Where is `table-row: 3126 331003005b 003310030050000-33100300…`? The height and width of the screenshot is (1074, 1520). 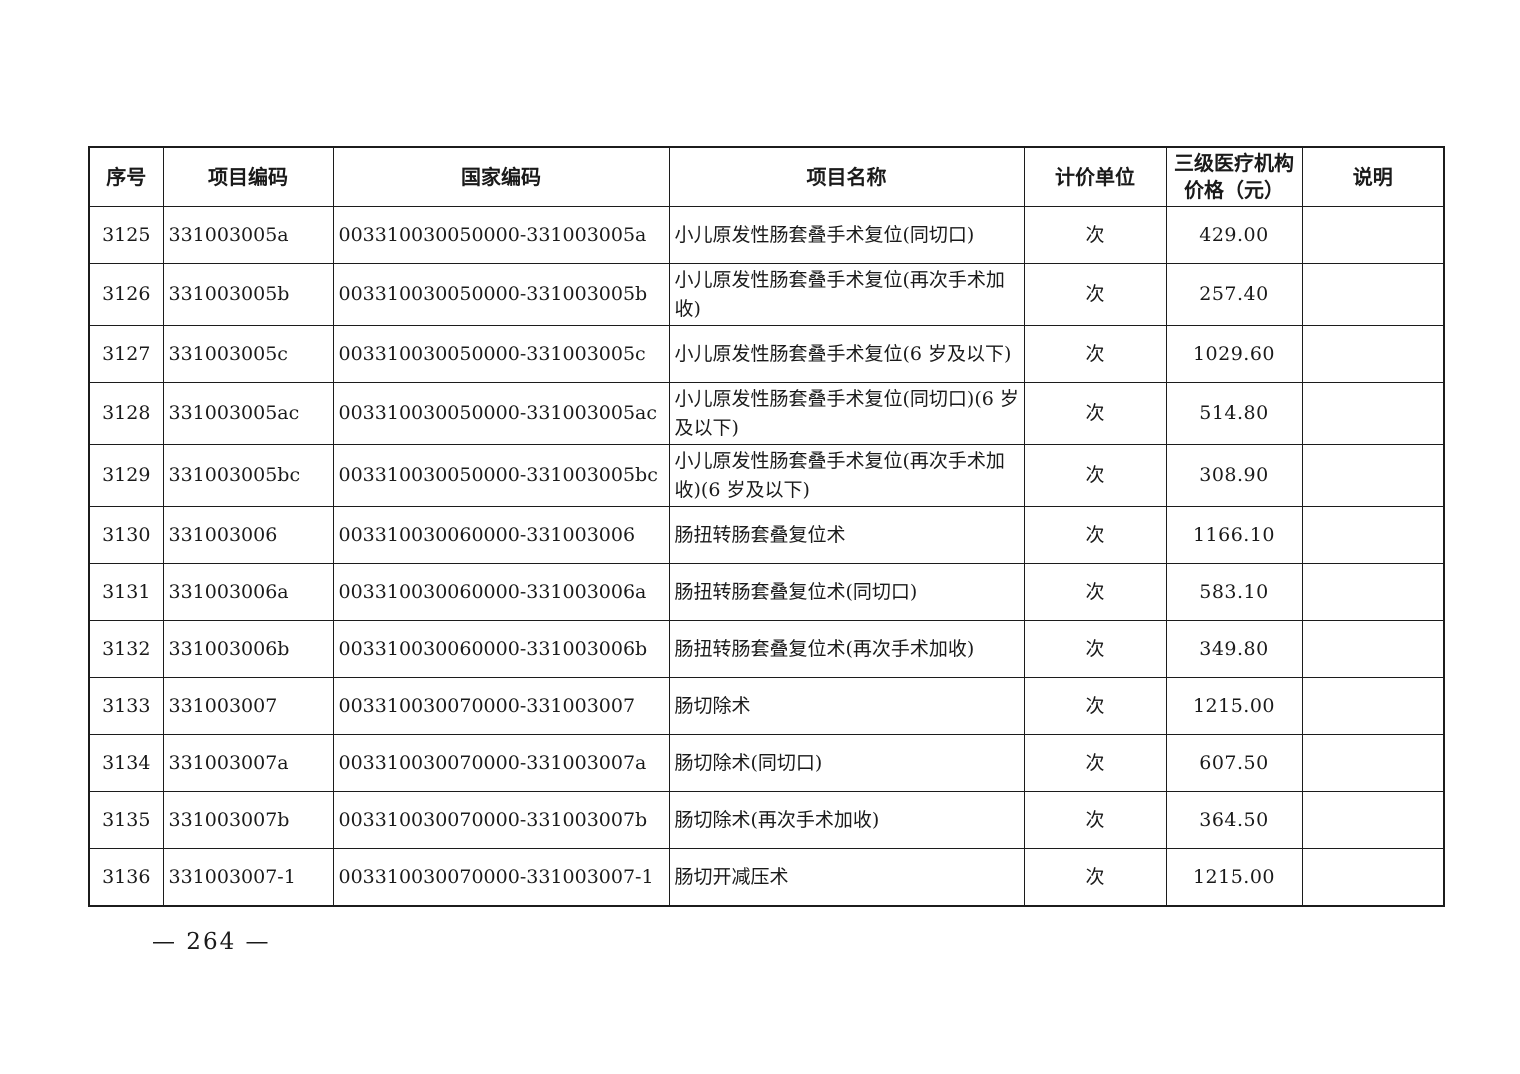
table-row: 3126 331003005b 003310030050000-33100300… is located at coordinates (766, 294).